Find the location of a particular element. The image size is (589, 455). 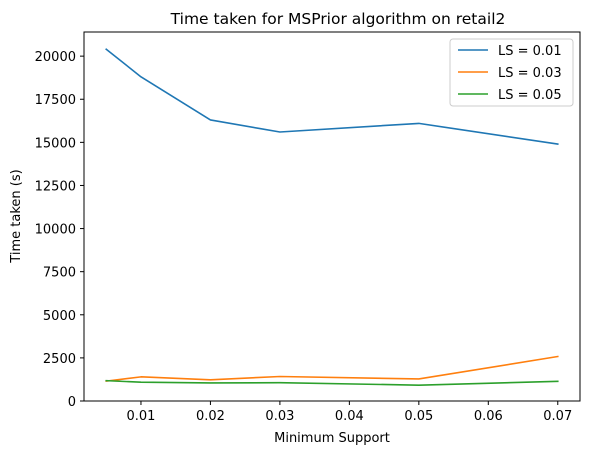

x-tick-label: 0.03 is located at coordinates (279, 416).